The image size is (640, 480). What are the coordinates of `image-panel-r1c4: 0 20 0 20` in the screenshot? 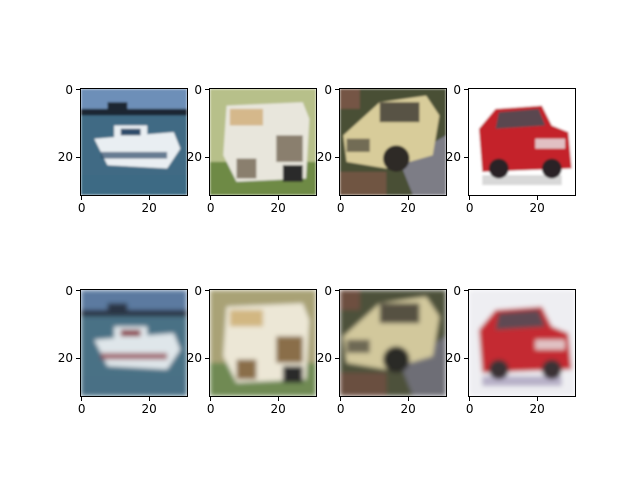 It's located at (522, 142).